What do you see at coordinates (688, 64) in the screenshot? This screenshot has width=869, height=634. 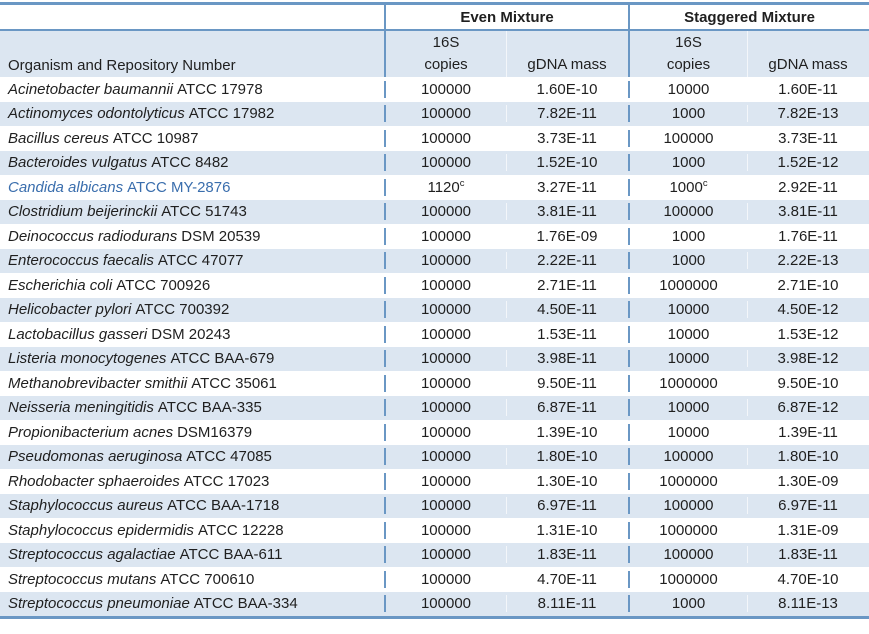 I see `staggered-copies-label: copies` at bounding box center [688, 64].